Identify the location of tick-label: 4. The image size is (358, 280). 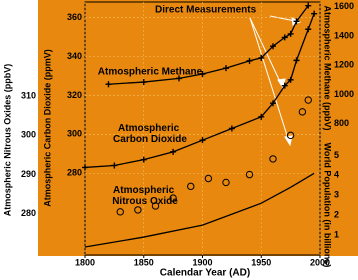
(336, 175).